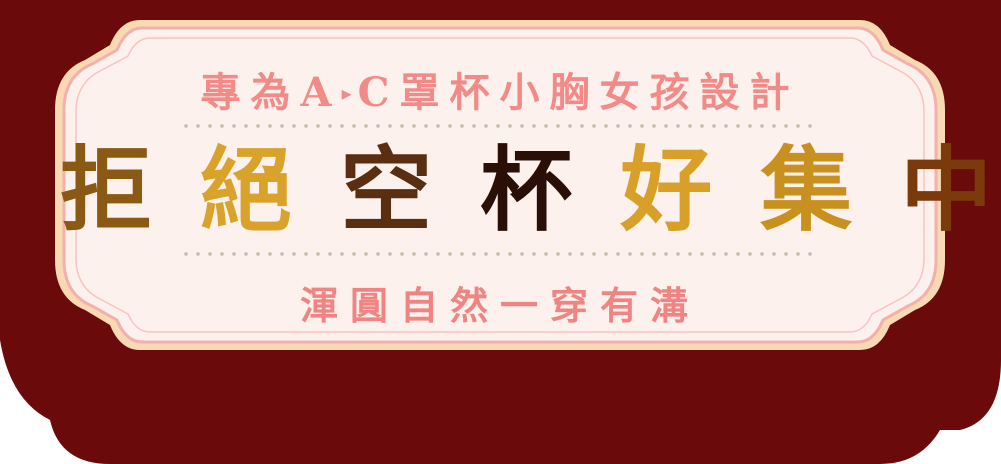 The image size is (1001, 464). I want to click on subtitle-part-a: 專為A, so click(271, 92).